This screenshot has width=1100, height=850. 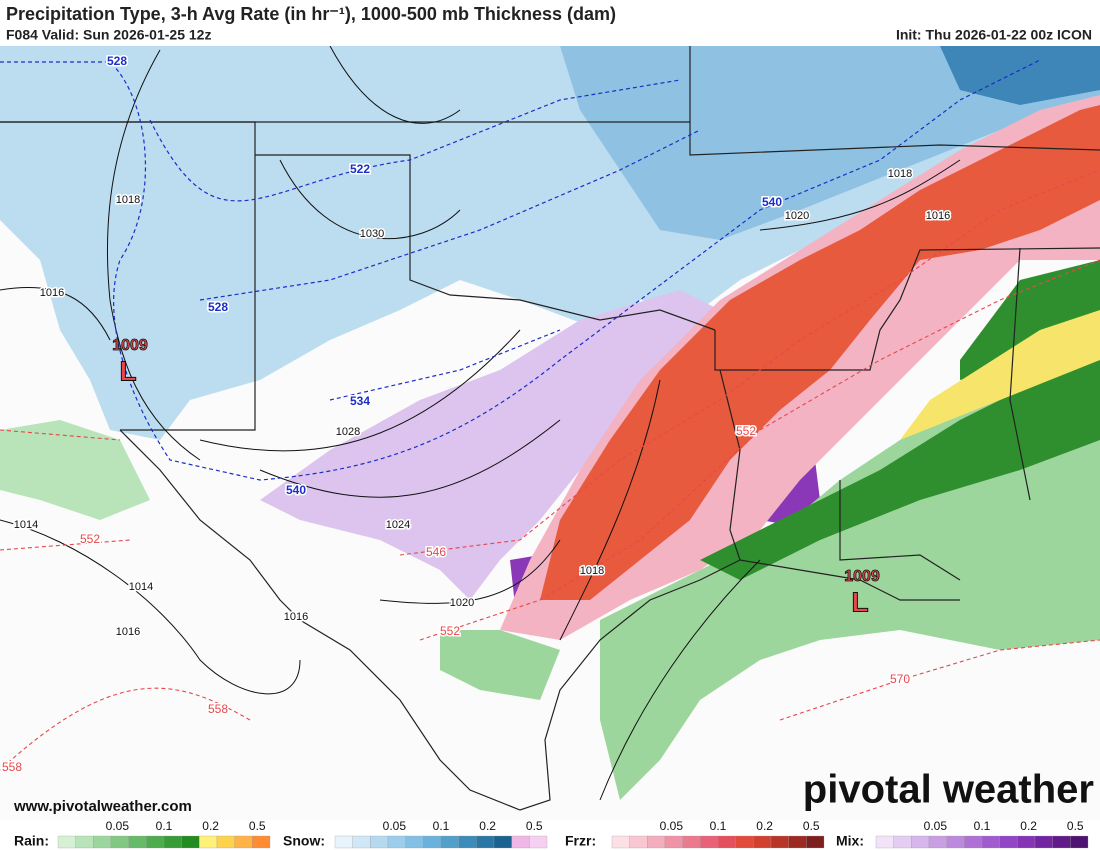 What do you see at coordinates (436, 552) in the screenshot?
I see `thickness-label: 546` at bounding box center [436, 552].